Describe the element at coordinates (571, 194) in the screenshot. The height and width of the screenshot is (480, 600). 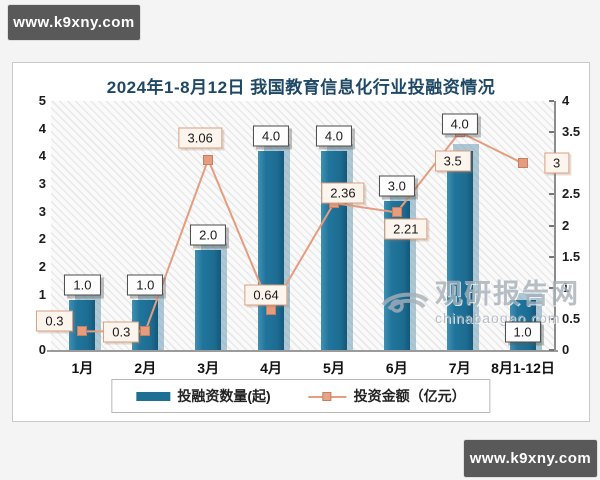
I see `right-axis-tick-label: 2.5` at that location.